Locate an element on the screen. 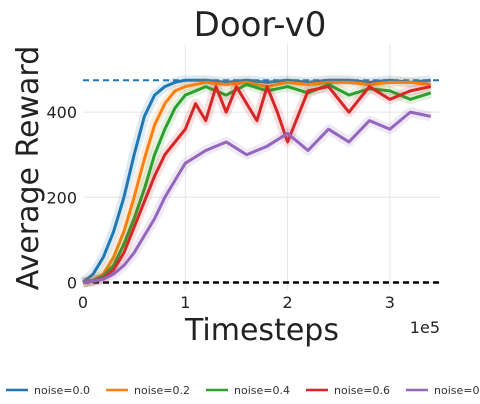 The image size is (480, 404). legend-label: noise=0.2 is located at coordinates (162, 390).